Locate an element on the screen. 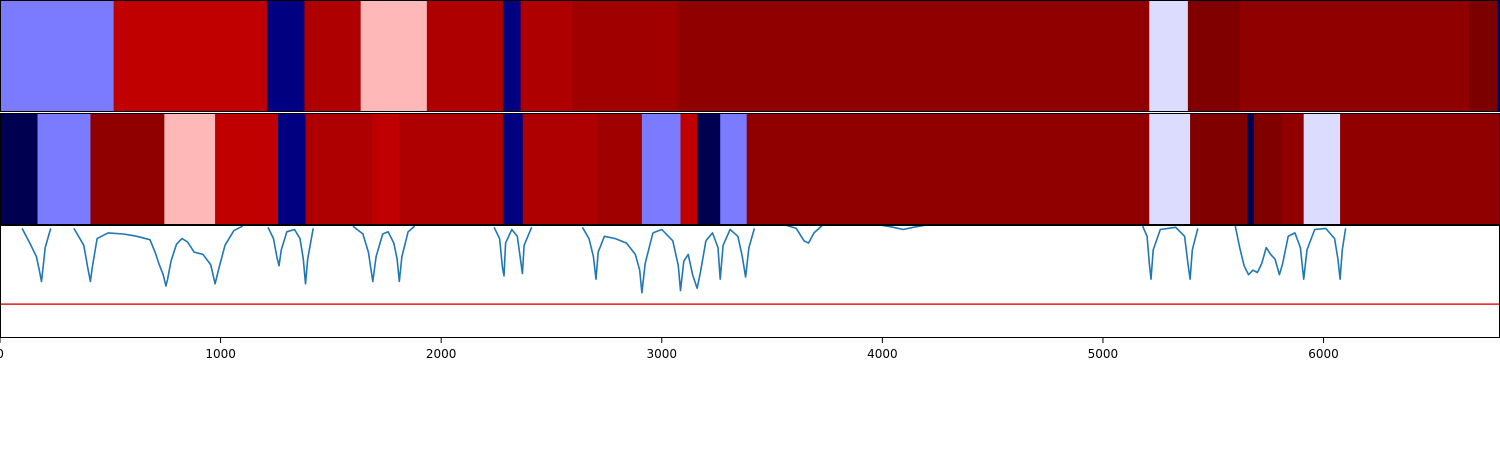  x-tick-label-2000: 2000 is located at coordinates (441, 354).